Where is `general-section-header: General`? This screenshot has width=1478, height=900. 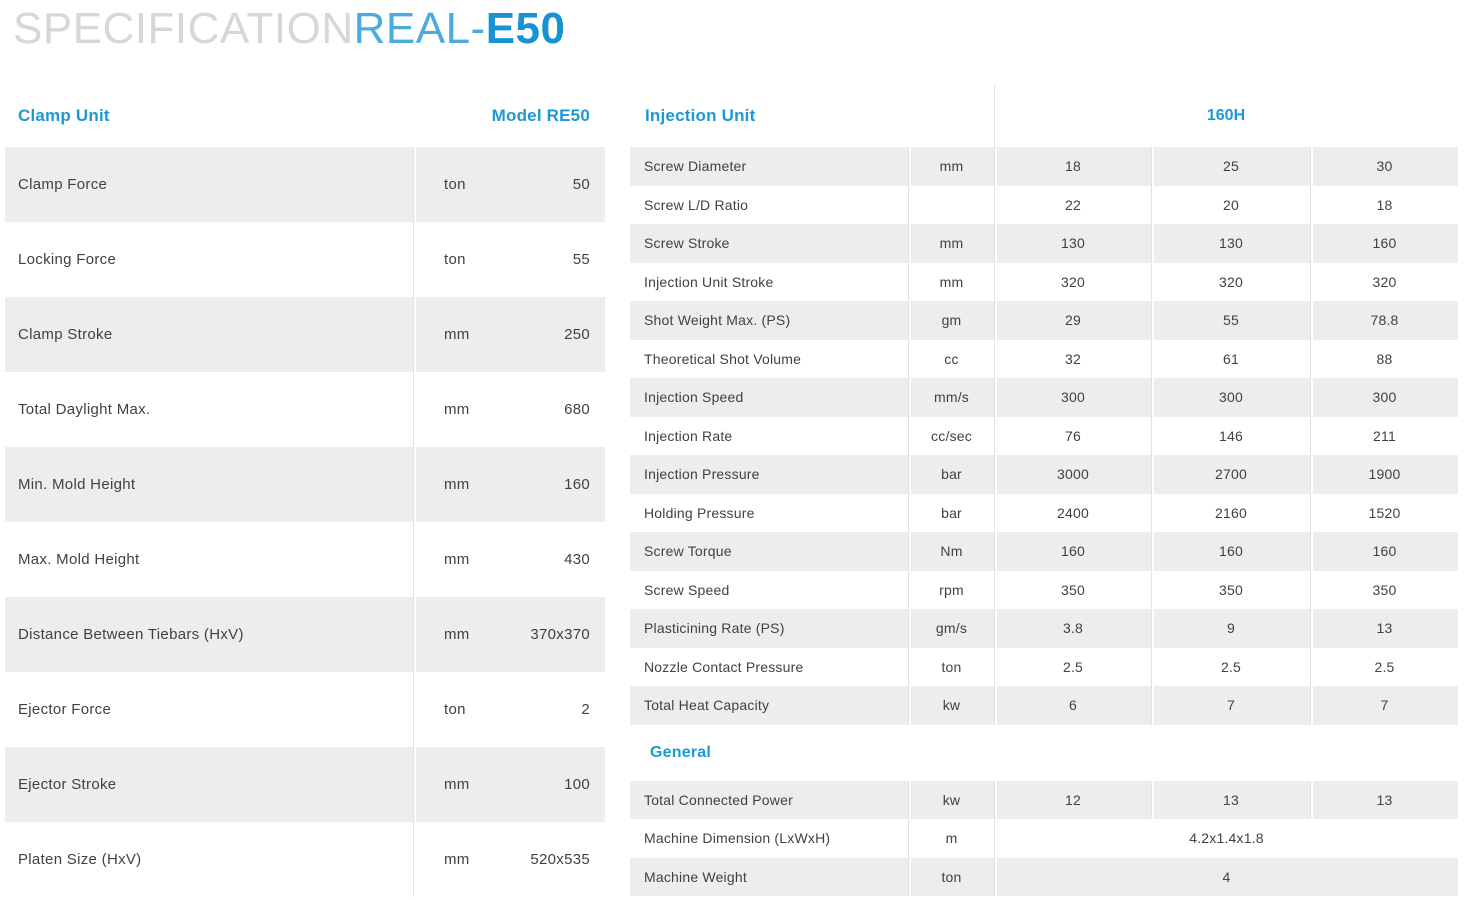
general-section-header: General is located at coordinates (1044, 753).